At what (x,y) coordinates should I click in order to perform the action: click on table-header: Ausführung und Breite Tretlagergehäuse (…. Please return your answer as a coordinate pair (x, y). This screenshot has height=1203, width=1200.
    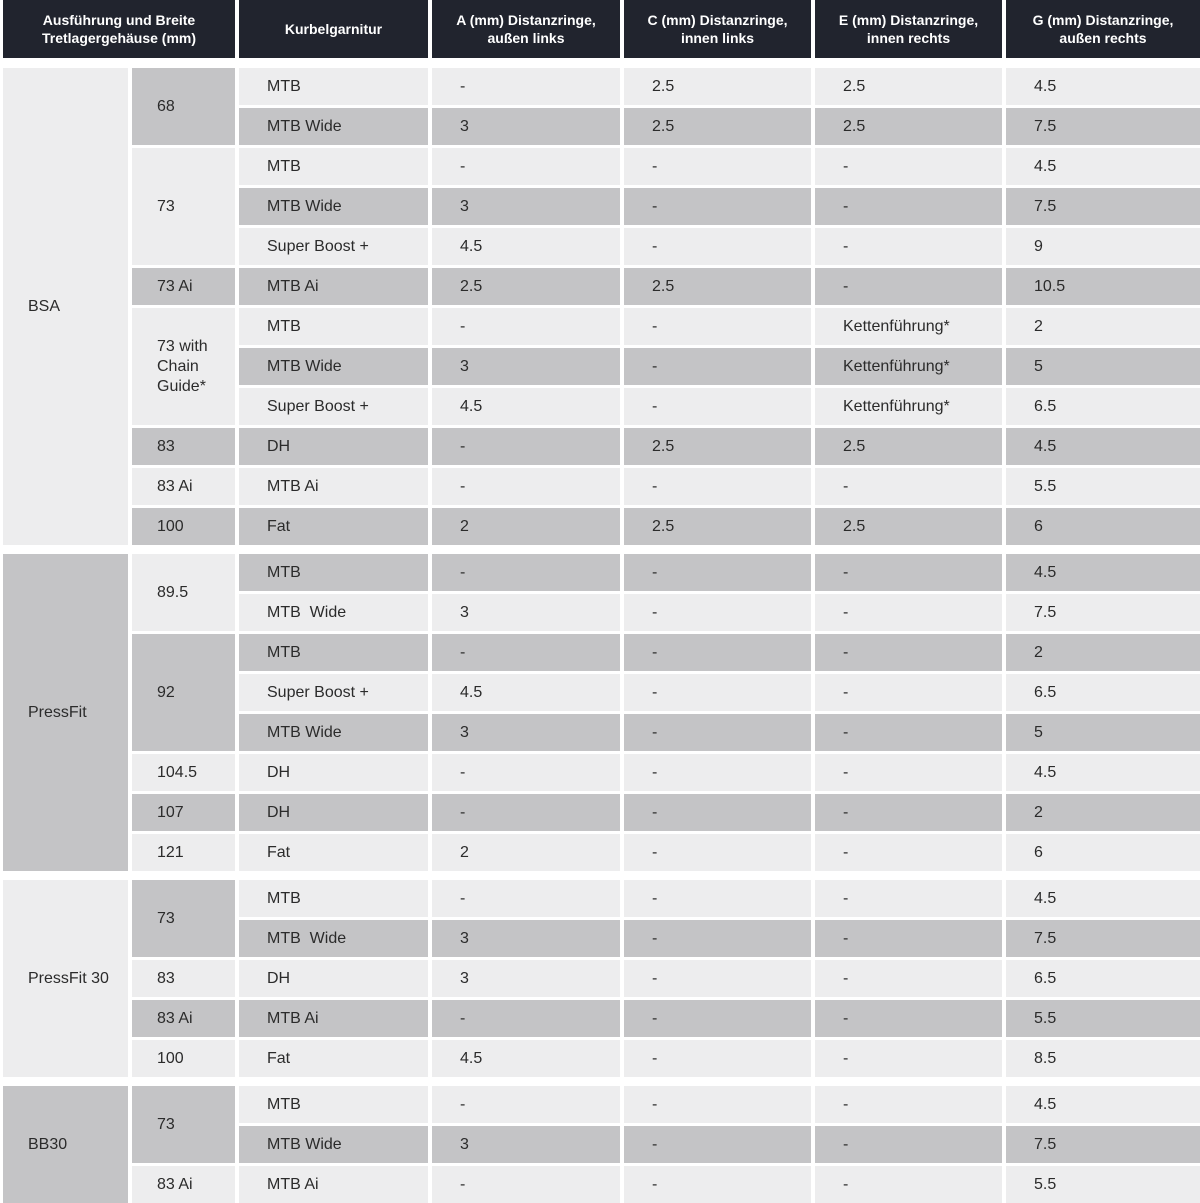
    Looking at the image, I should click on (601, 29).